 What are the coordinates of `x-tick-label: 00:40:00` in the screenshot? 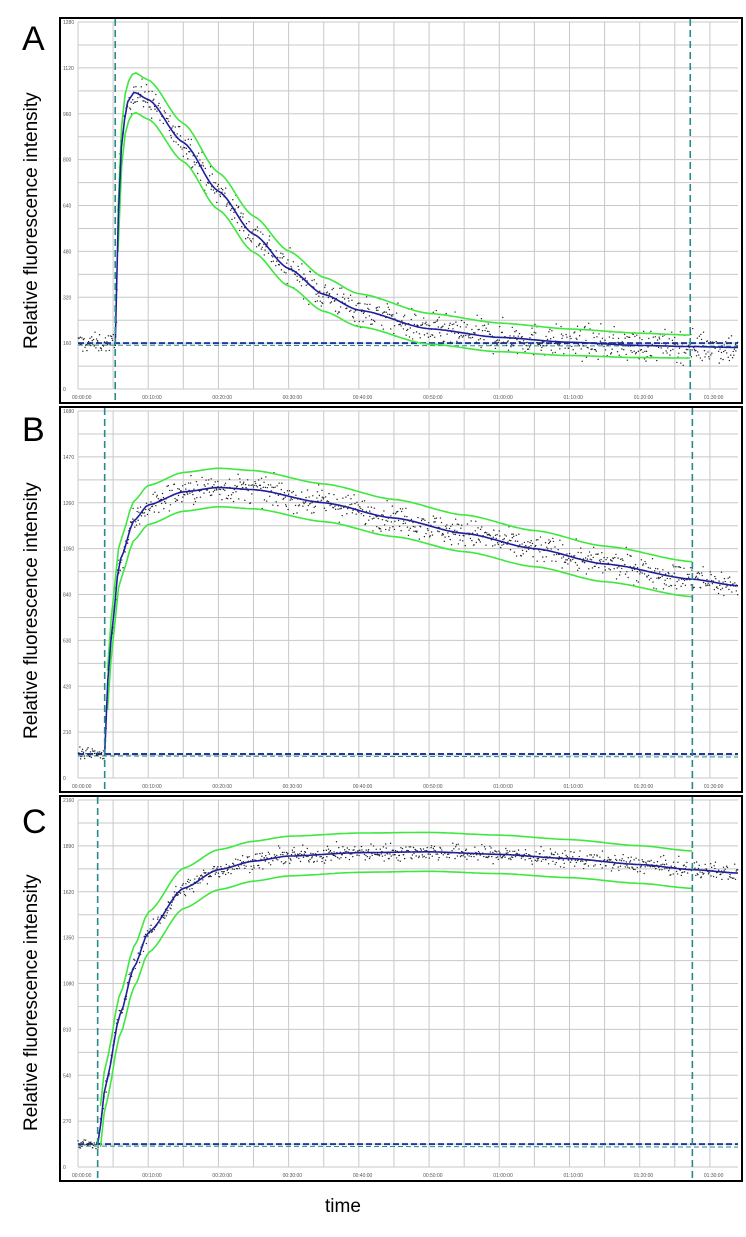 It's located at (363, 398).